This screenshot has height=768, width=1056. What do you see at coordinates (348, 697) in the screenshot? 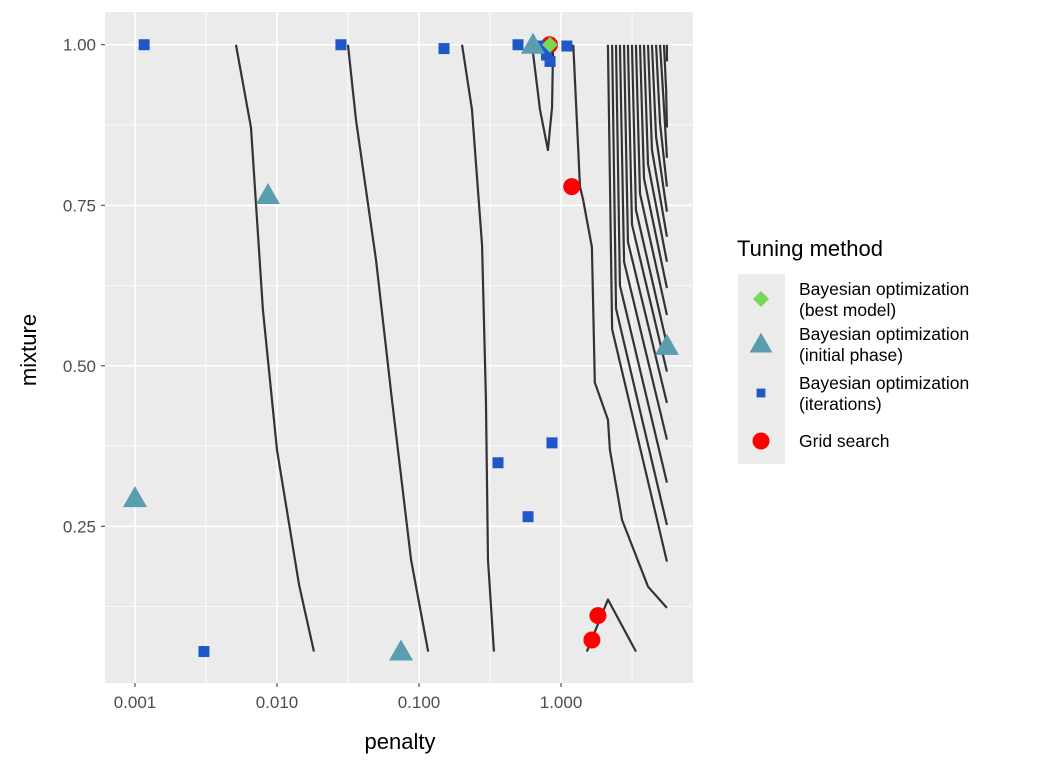
I see `x-axis: 0.001 0.010 0.100 1.000` at bounding box center [348, 697].